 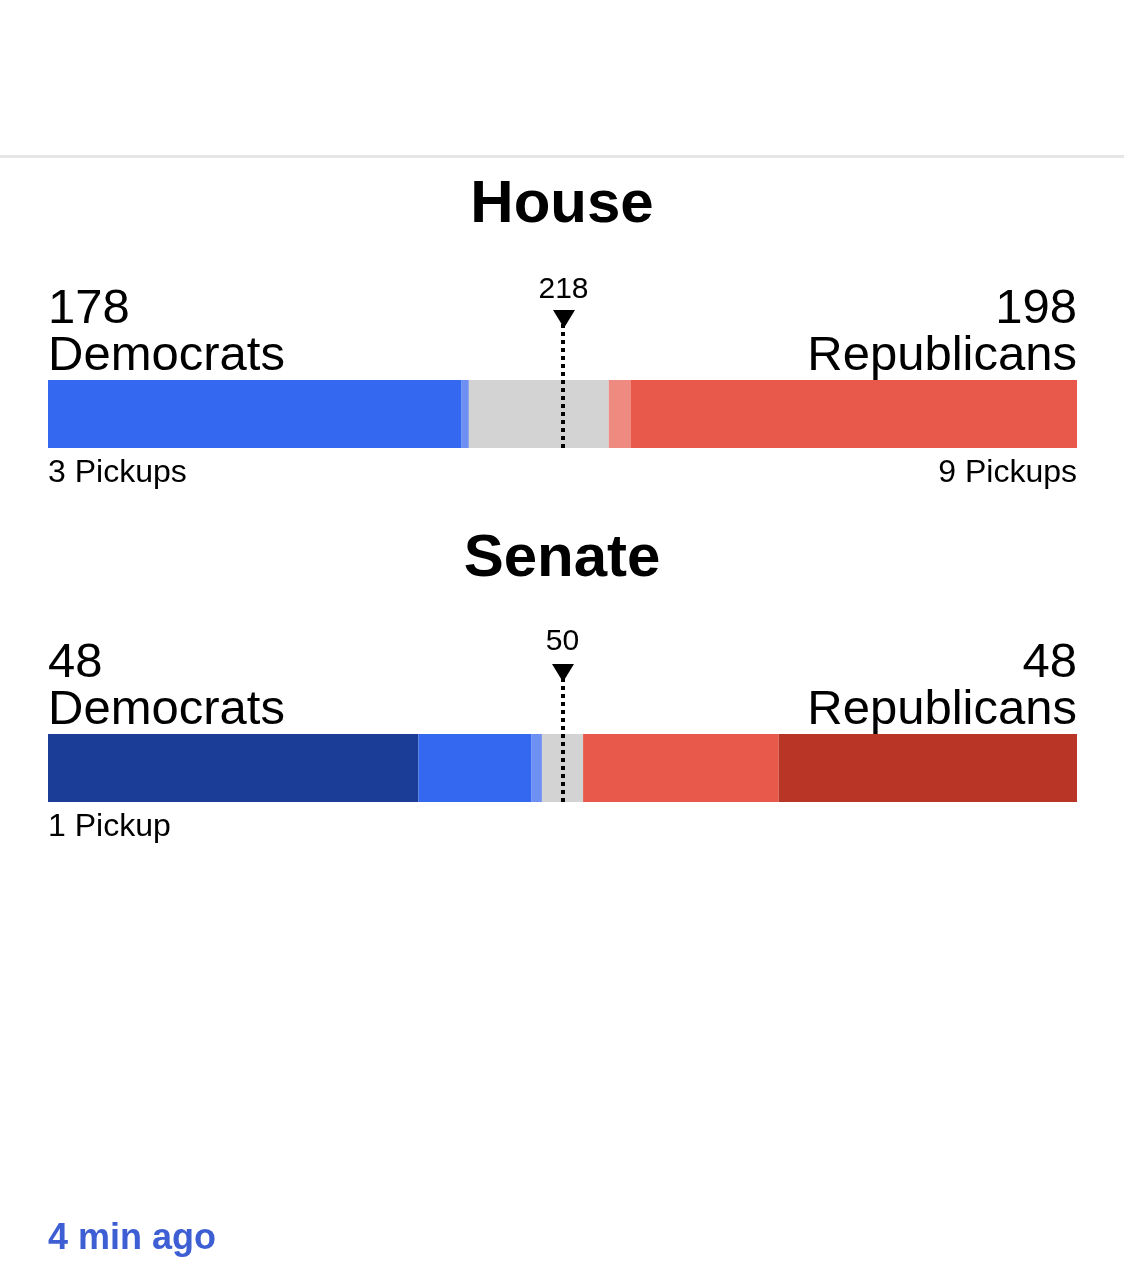 What do you see at coordinates (117, 471) in the screenshot?
I see `text: 3 Pickups` at bounding box center [117, 471].